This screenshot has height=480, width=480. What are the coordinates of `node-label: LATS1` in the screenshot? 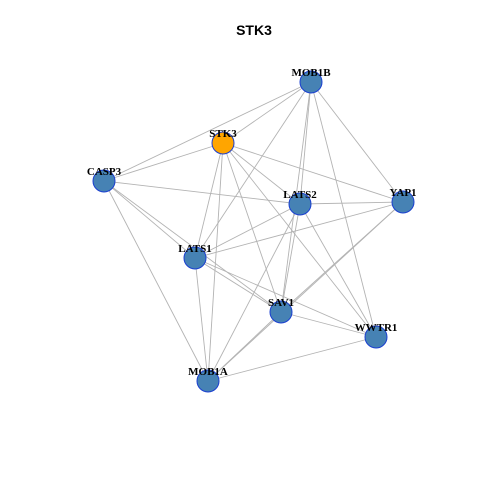 It's located at (194, 249).